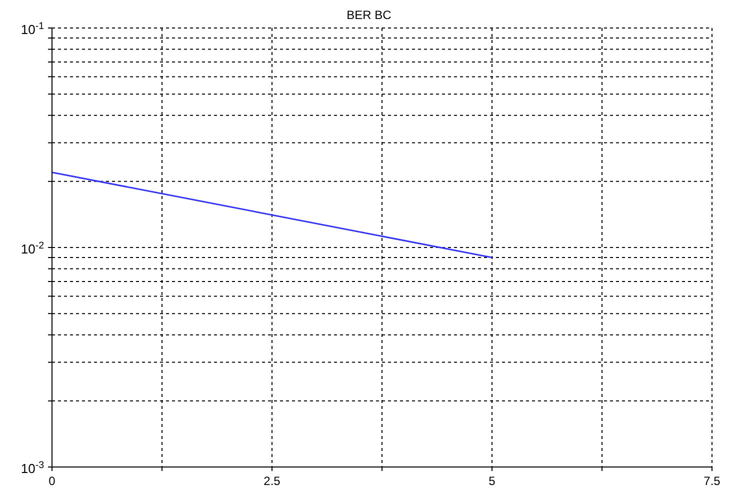  Describe the element at coordinates (369, 15) in the screenshot. I see `chart-title: BER BC` at that location.